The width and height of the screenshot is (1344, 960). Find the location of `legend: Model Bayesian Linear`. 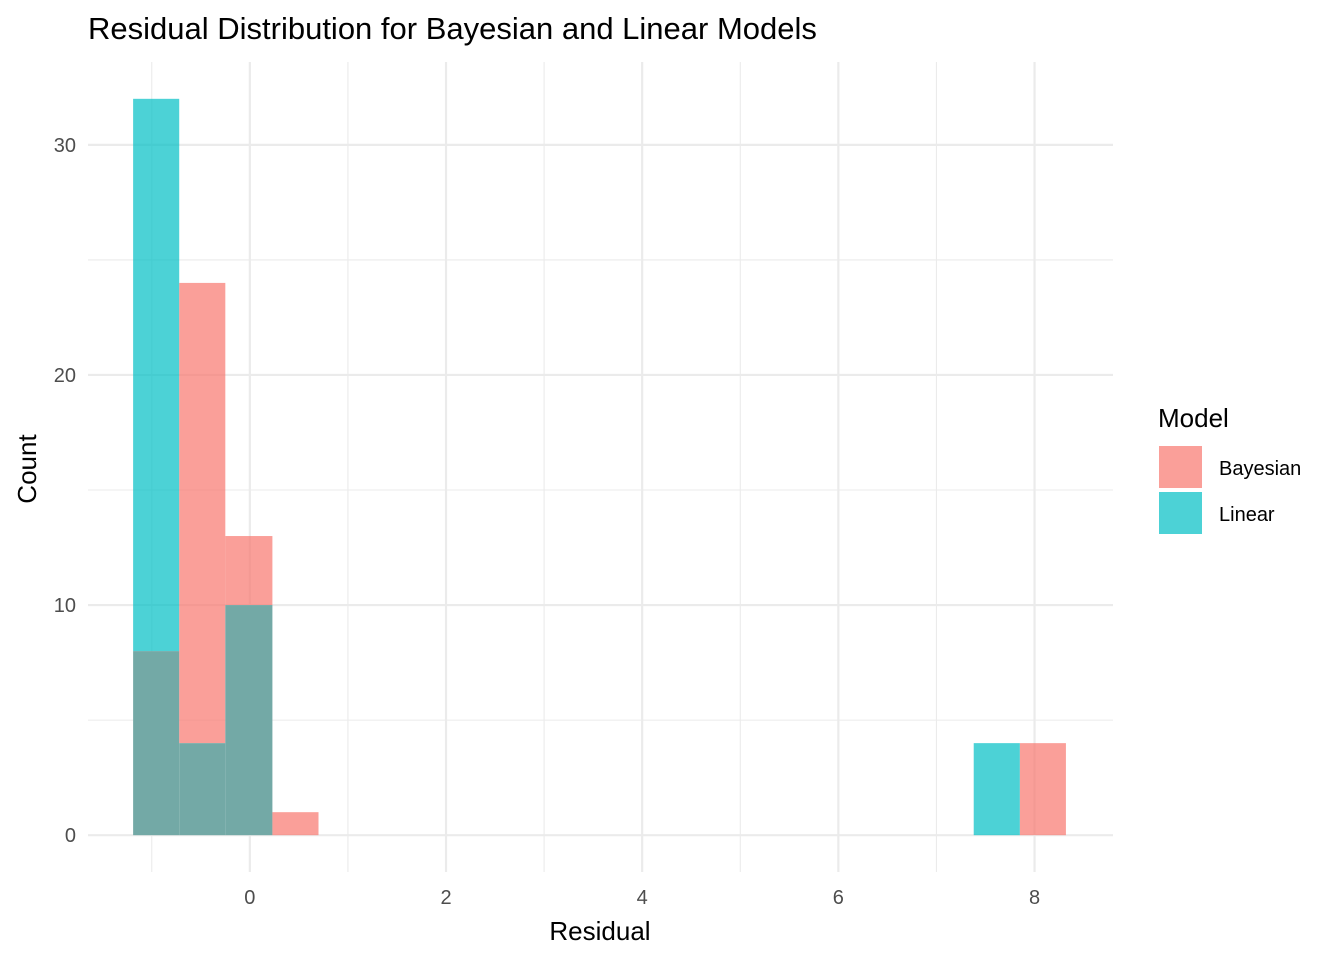

legend: Model Bayesian Linear is located at coordinates (1229, 468).